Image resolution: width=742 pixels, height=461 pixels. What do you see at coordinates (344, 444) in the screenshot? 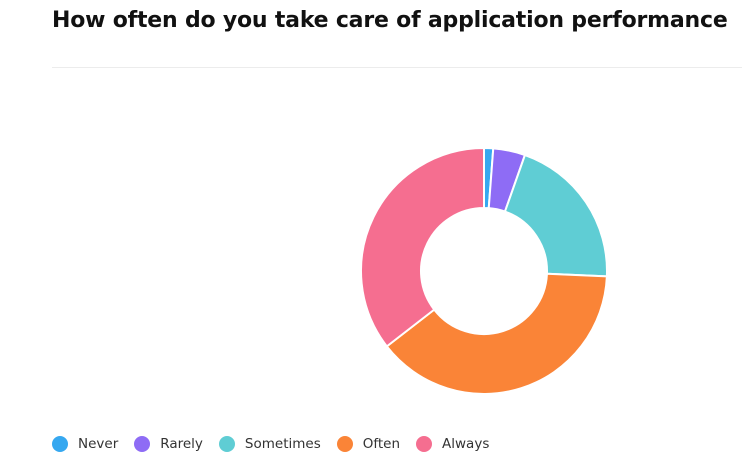
I see `legend-swatch-often` at bounding box center [344, 444].